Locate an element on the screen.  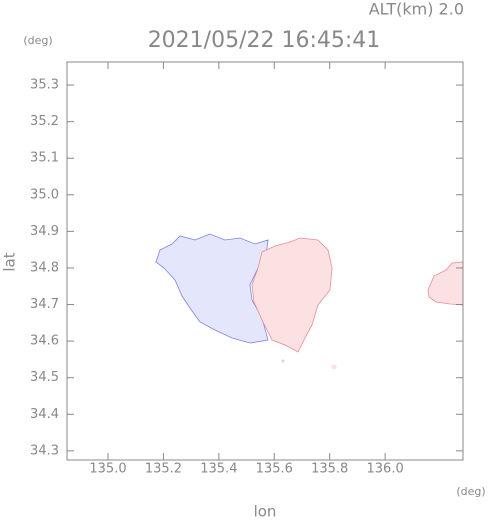
altitude-label: ALT(km) 2.0 is located at coordinates (416, 9).